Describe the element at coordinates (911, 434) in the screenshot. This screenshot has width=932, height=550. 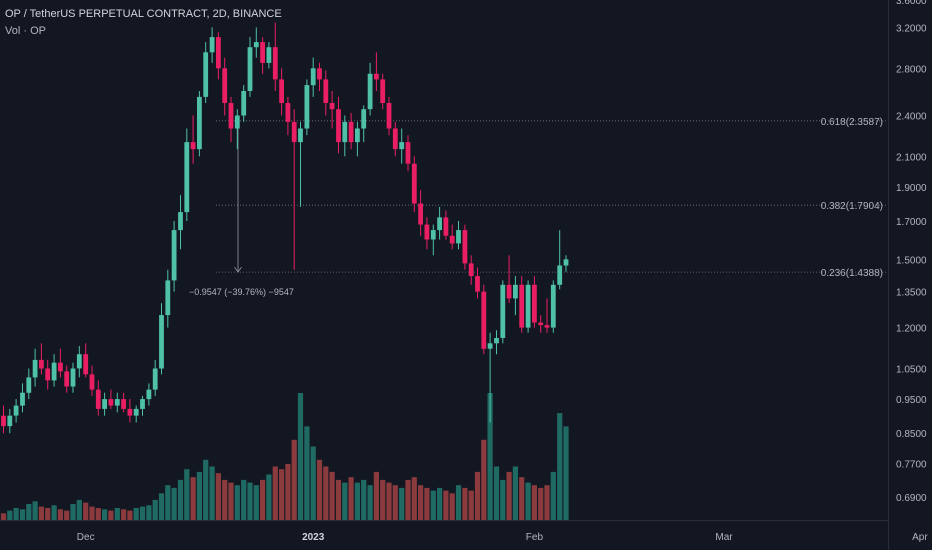
I see `price-tick-label: 0.8500` at that location.